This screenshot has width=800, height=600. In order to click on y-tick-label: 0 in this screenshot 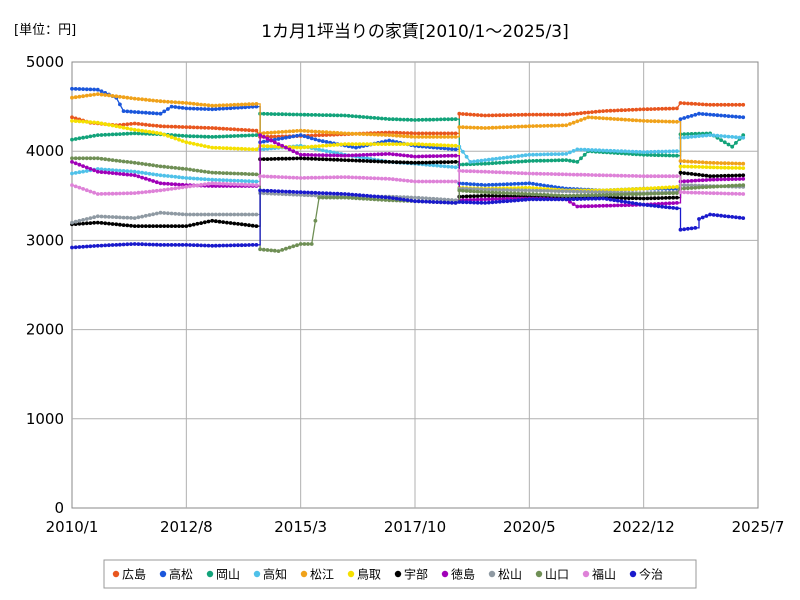, I will do `click(59, 508)`.